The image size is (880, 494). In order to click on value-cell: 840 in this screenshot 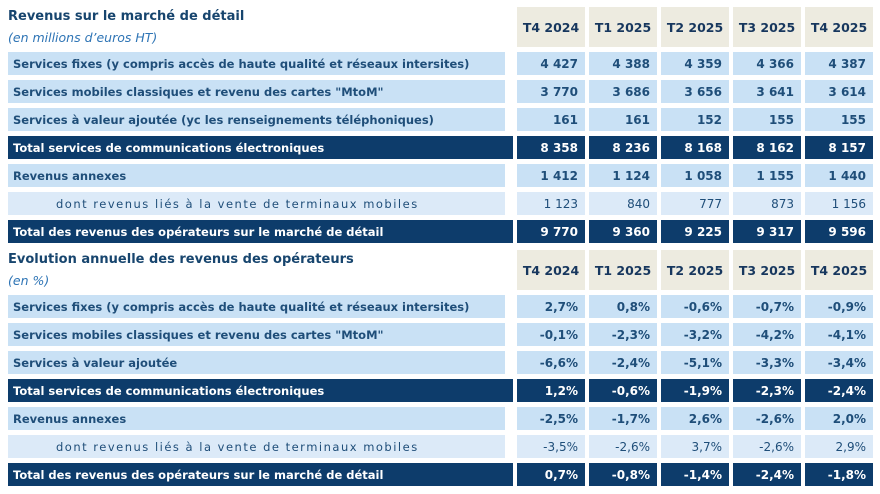, I will do `click(623, 203)`.